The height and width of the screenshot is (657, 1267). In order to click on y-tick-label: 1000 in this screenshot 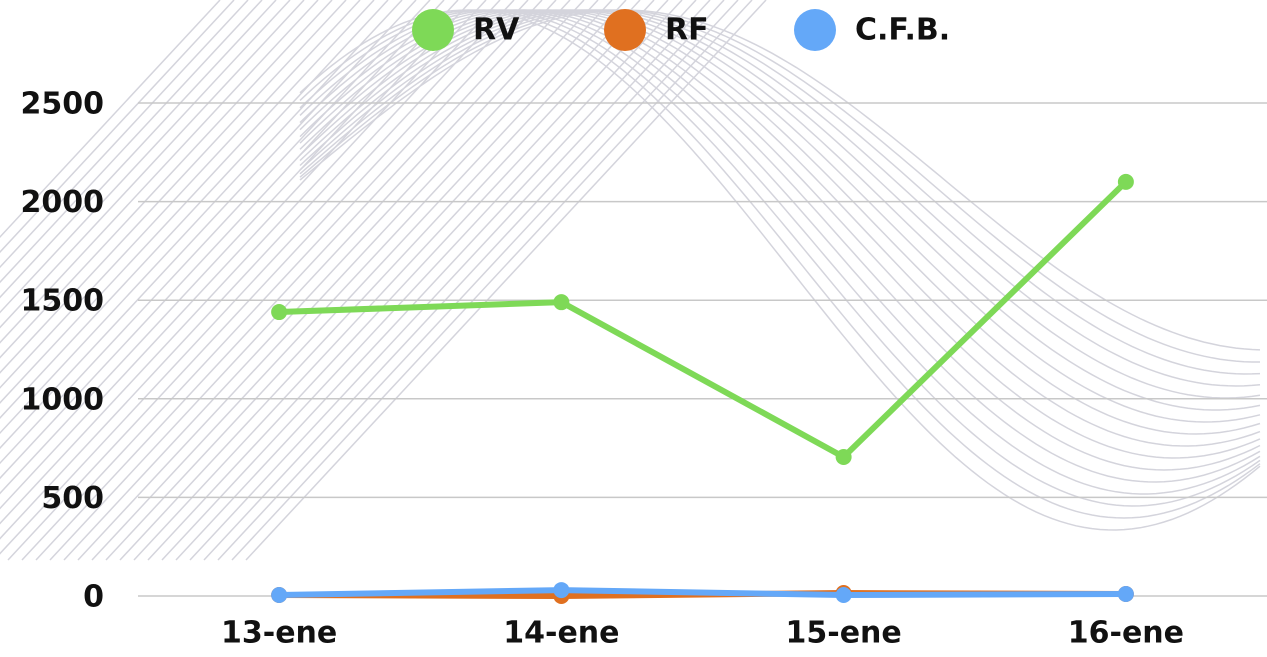, I will do `click(63, 399)`.